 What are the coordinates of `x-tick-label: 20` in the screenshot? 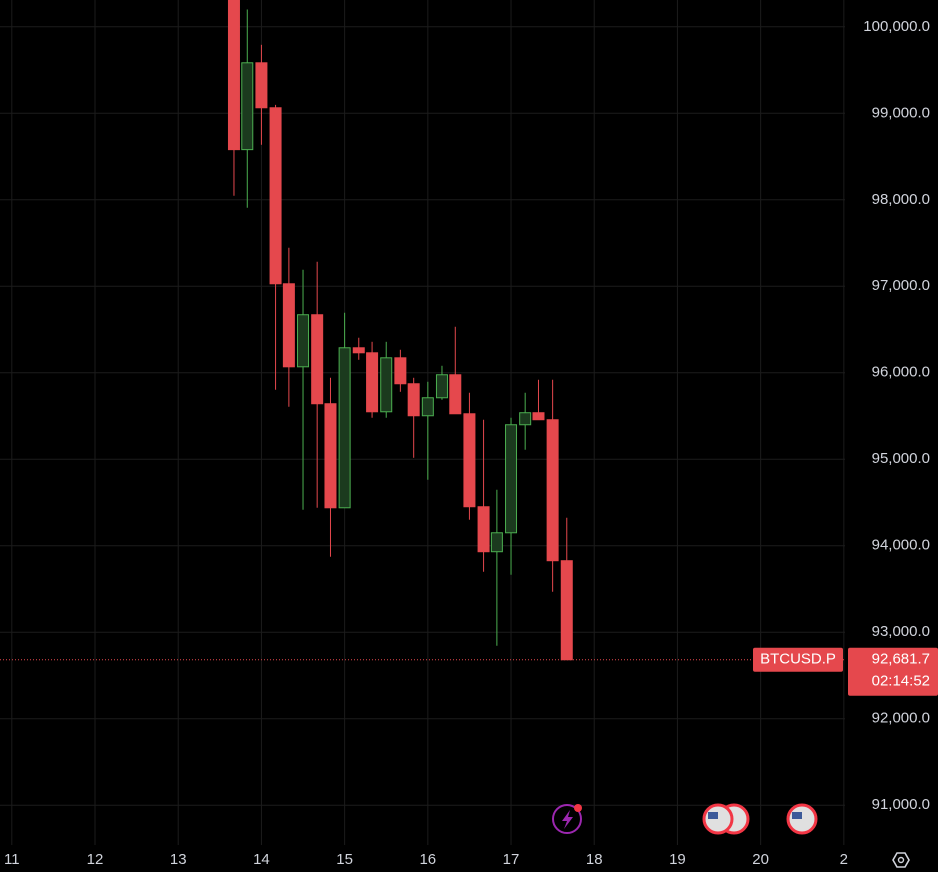 It's located at (760, 859).